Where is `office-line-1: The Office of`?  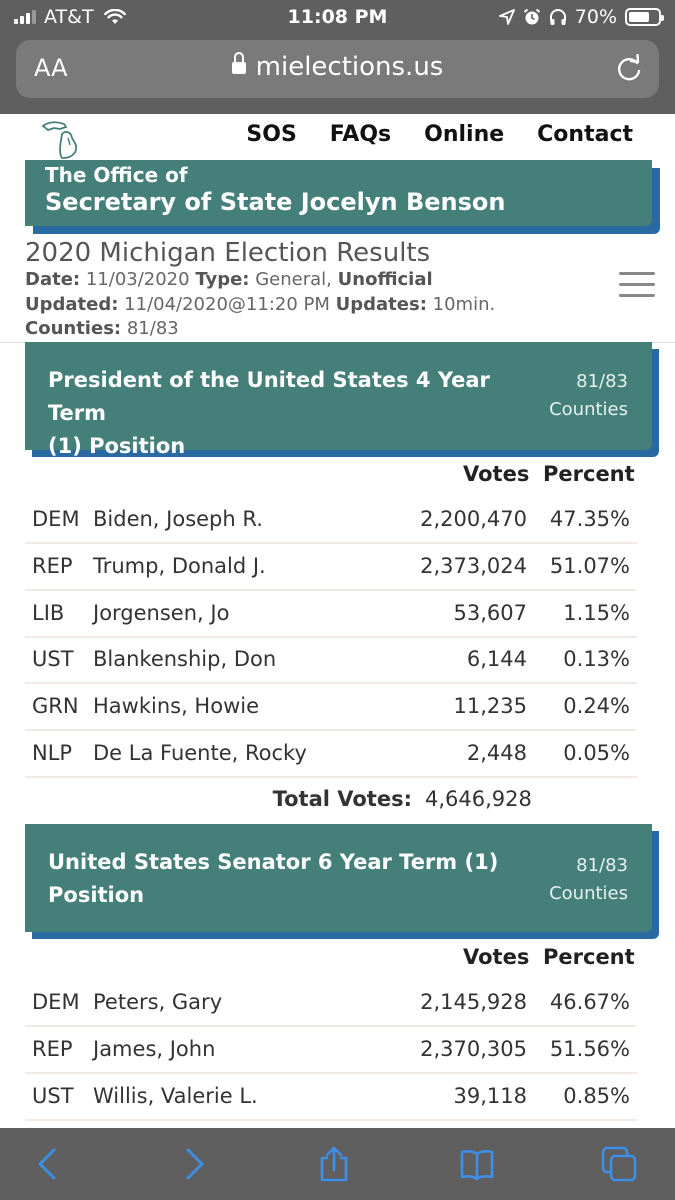 office-line-1: The Office of is located at coordinates (116, 175).